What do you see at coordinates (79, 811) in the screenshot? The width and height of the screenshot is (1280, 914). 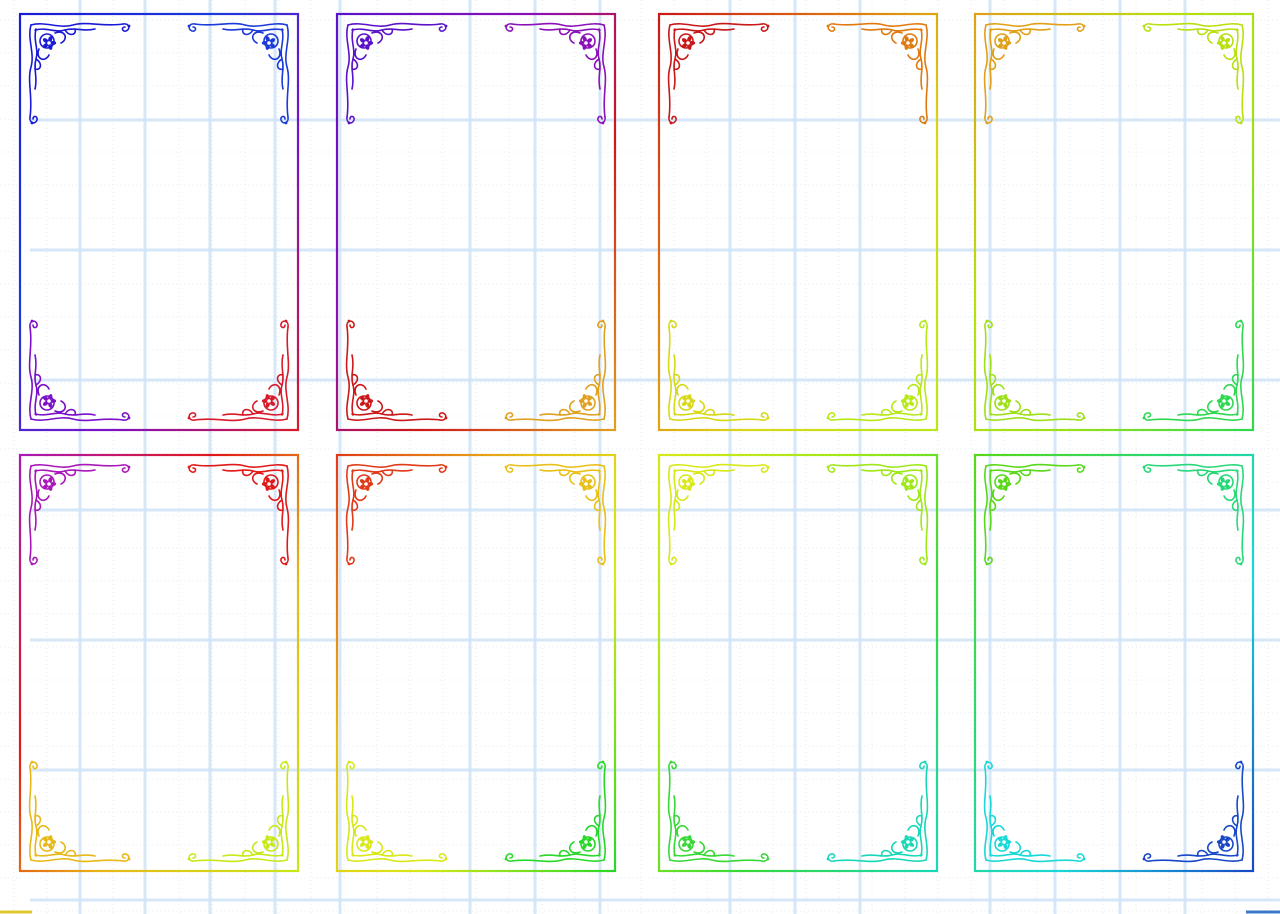 I see `bottom-left-corner-ornament` at bounding box center [79, 811].